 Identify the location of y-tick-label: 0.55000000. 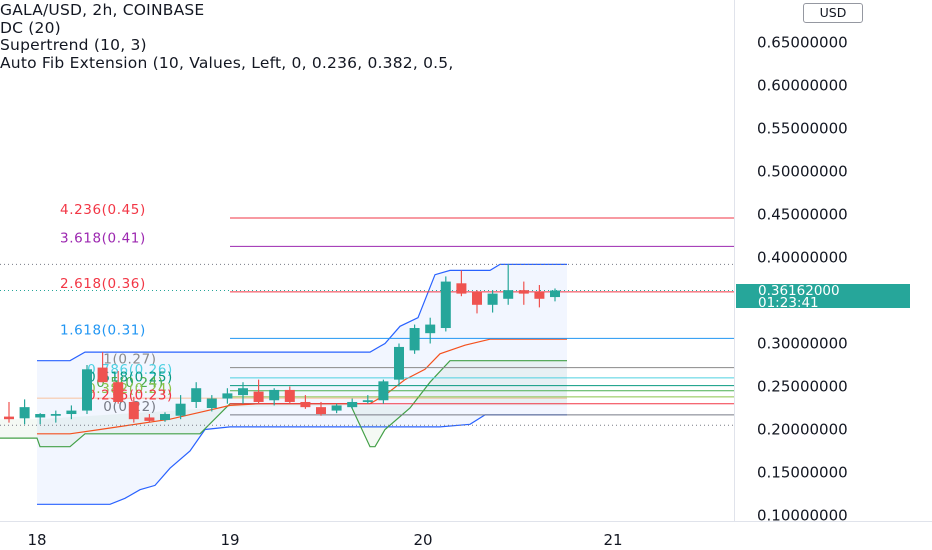
(802, 129).